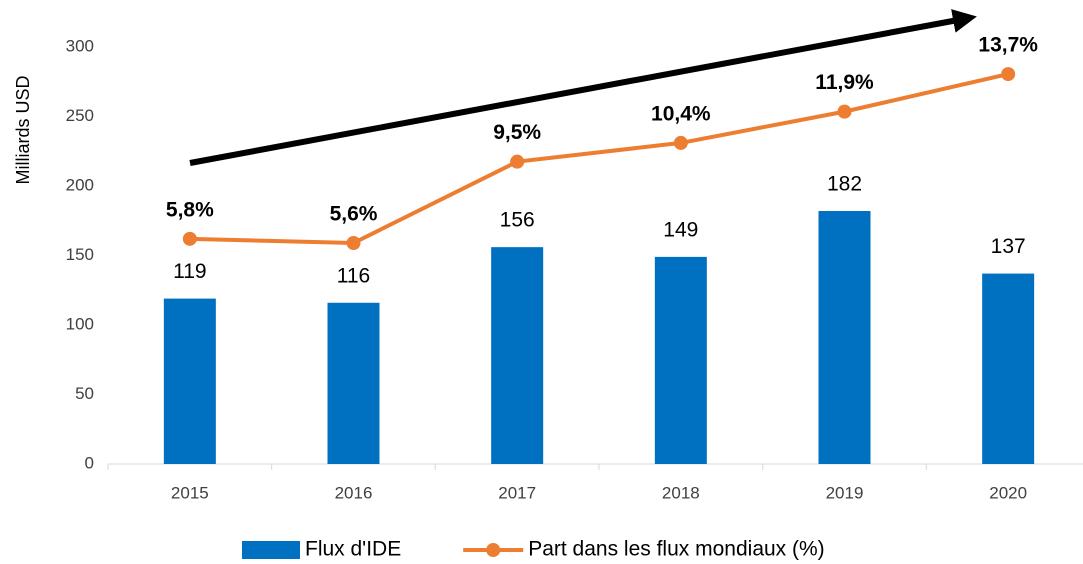  What do you see at coordinates (681, 492) in the screenshot?
I see `x-tick-label: 2018` at bounding box center [681, 492].